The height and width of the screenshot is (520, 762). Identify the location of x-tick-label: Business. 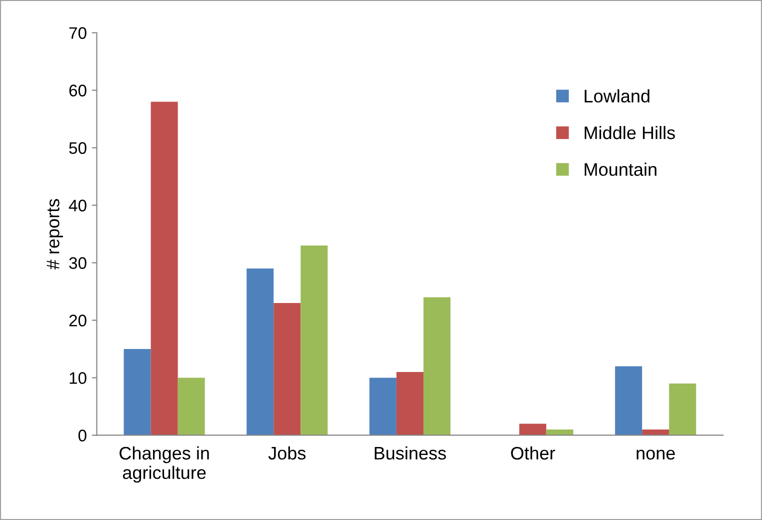
(410, 453).